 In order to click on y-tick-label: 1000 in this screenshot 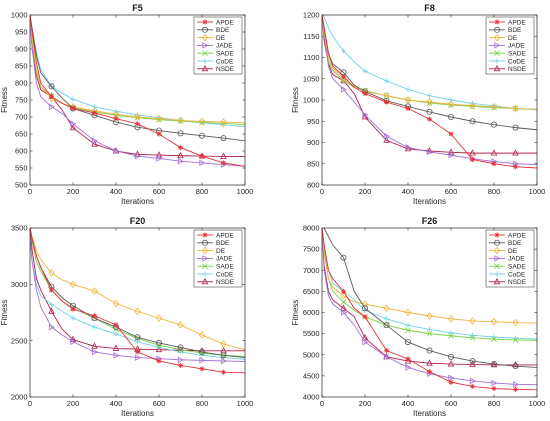, I will do `click(311, 100)`.